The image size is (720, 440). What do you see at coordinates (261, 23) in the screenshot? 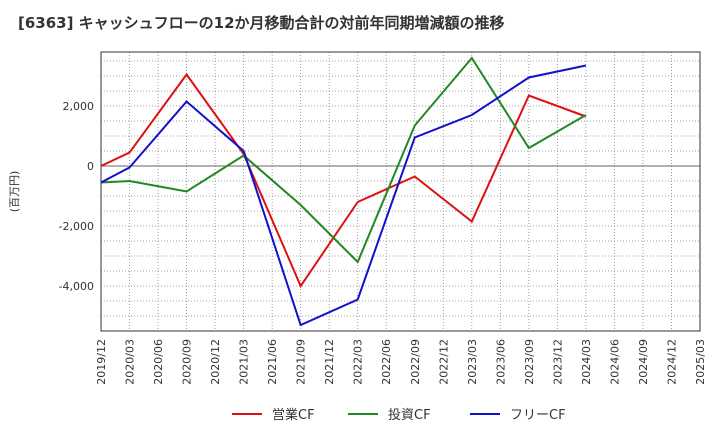
I see `chart-title: [6363] キャッシュフローの12か月移動合計の対前年同期増減額の推移` at bounding box center [261, 23].